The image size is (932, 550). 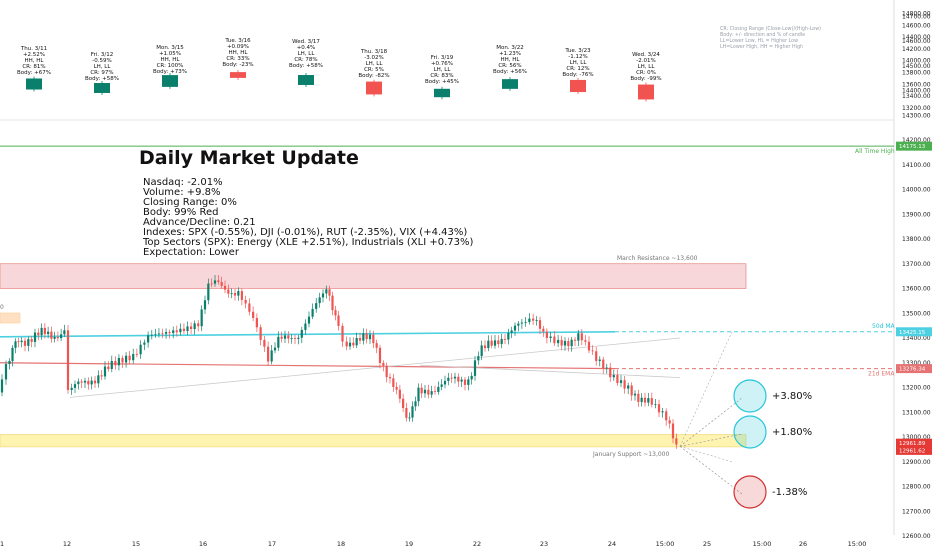 What do you see at coordinates (237, 41) in the screenshot?
I see `card-text: Tue. 3/16` at bounding box center [237, 41].